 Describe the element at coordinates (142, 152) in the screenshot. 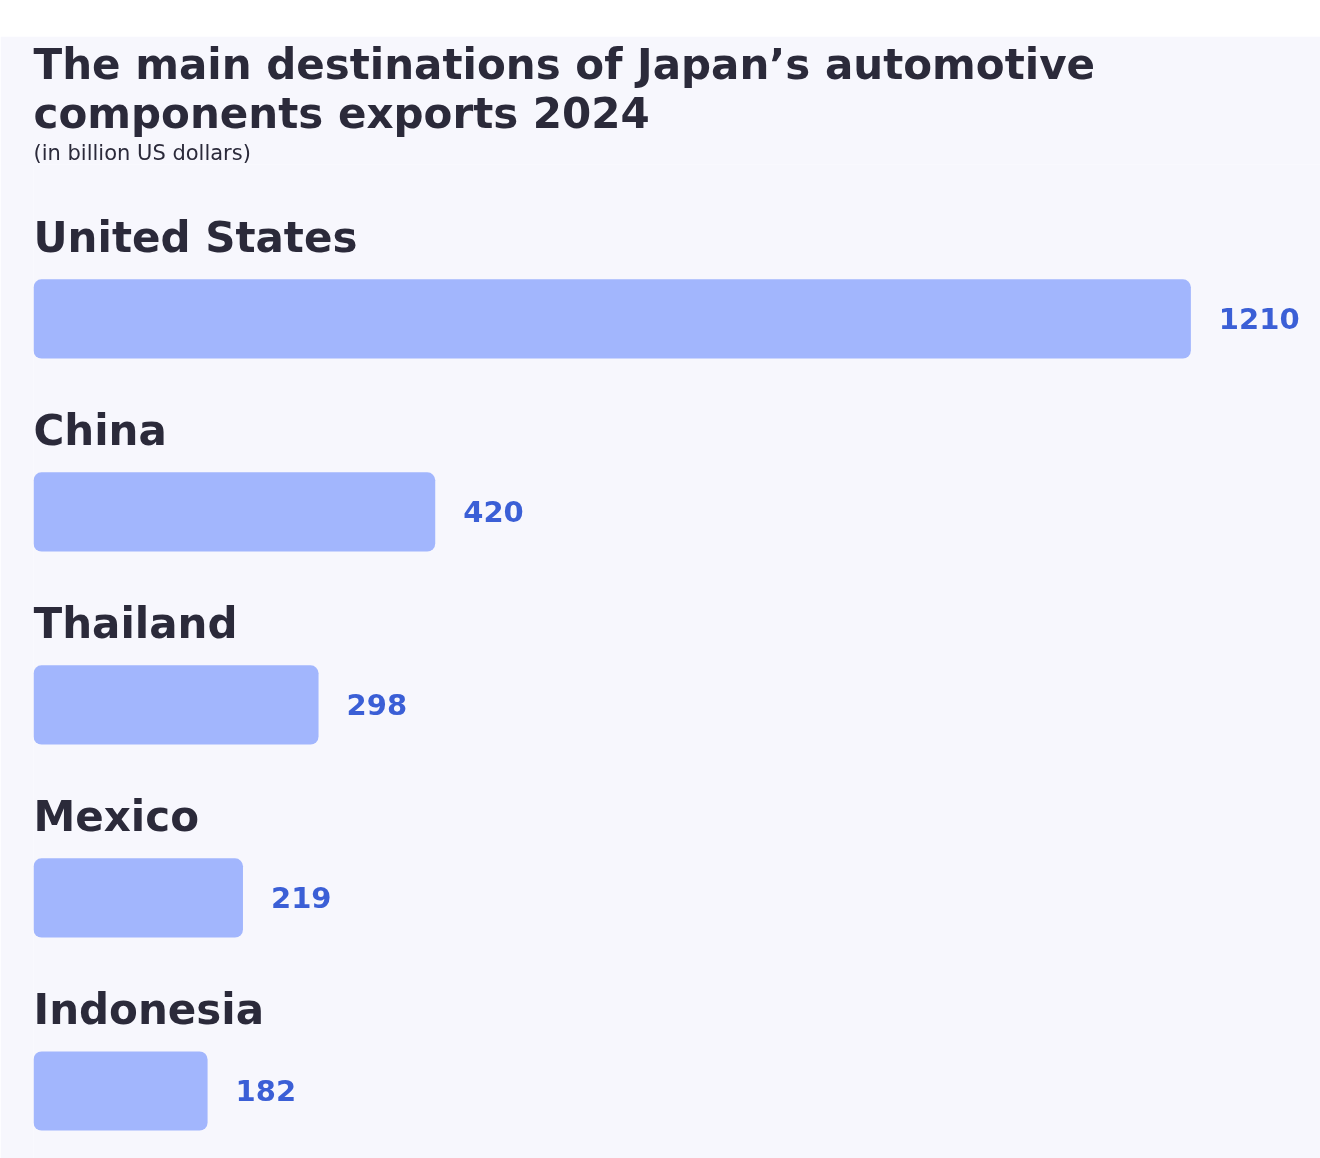

I see `chart-subtitle: (in billion US dollars)` at that location.